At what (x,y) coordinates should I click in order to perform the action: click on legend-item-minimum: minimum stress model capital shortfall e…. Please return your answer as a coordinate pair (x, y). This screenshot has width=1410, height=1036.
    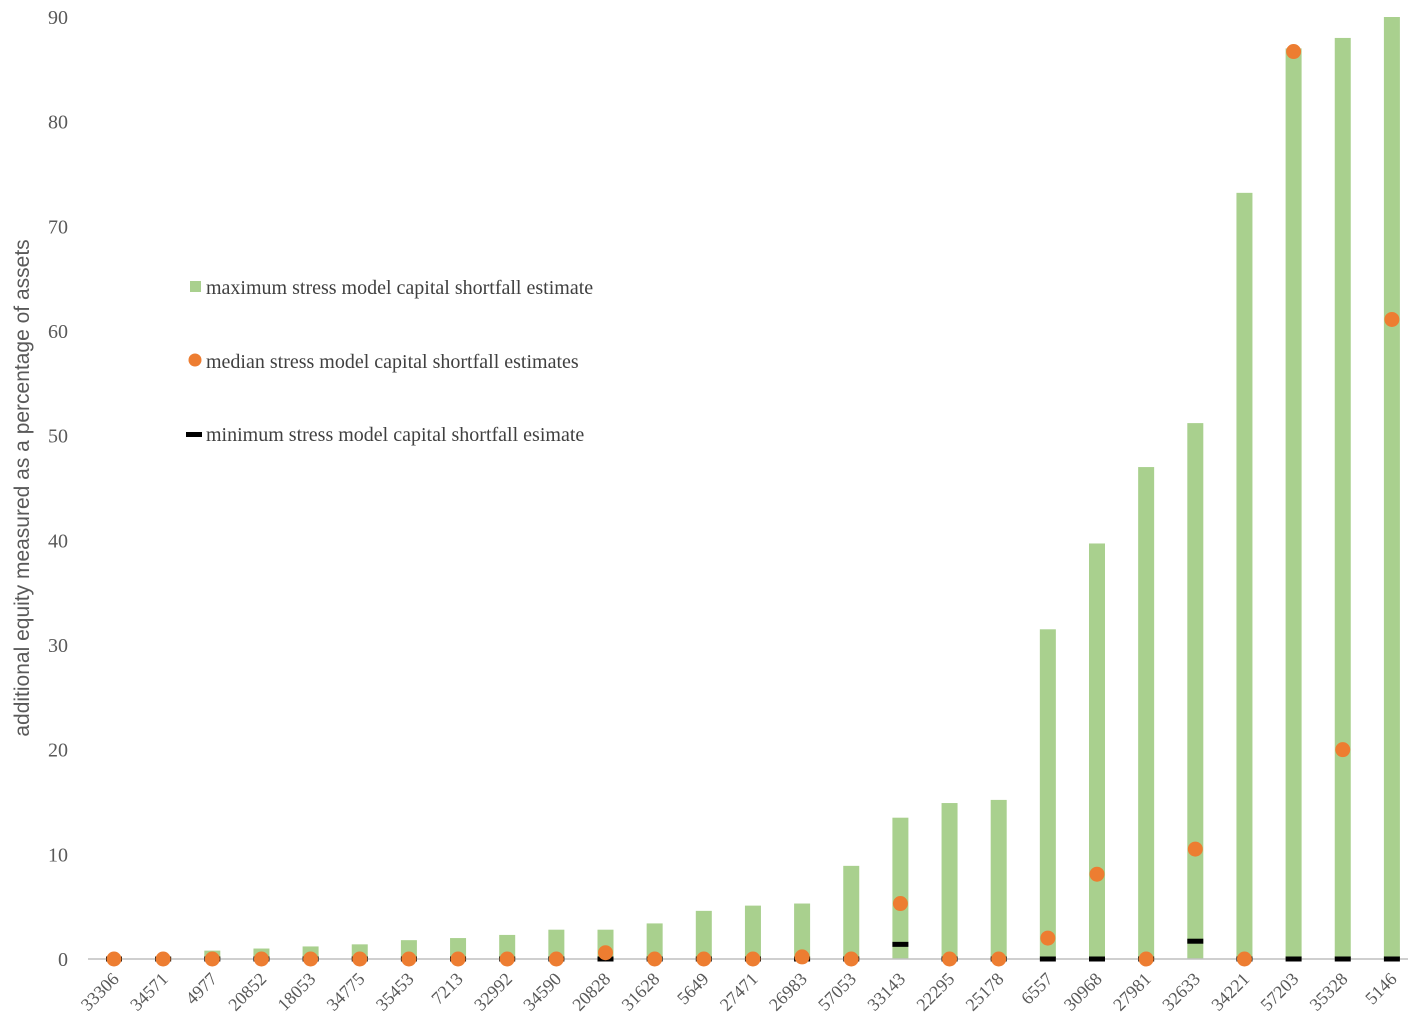
    Looking at the image, I should click on (385, 435).